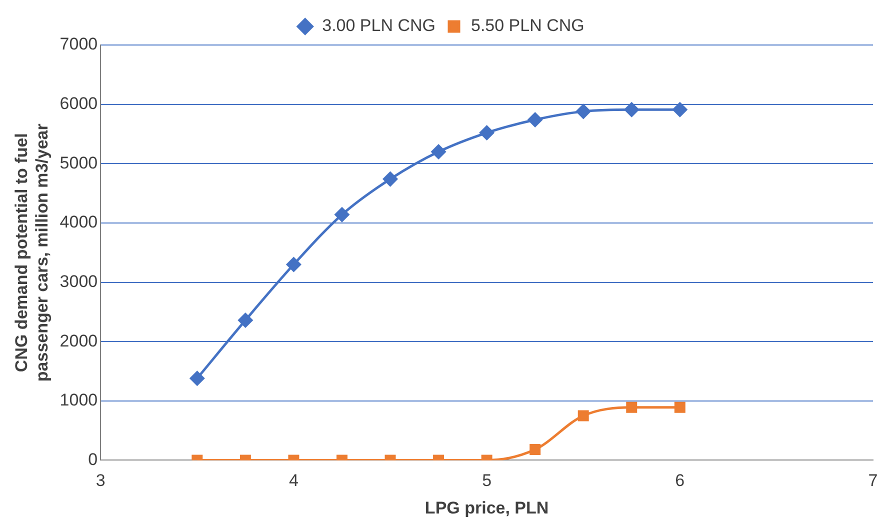 The image size is (891, 531). I want to click on y-tick-label: 0, so click(93, 459).